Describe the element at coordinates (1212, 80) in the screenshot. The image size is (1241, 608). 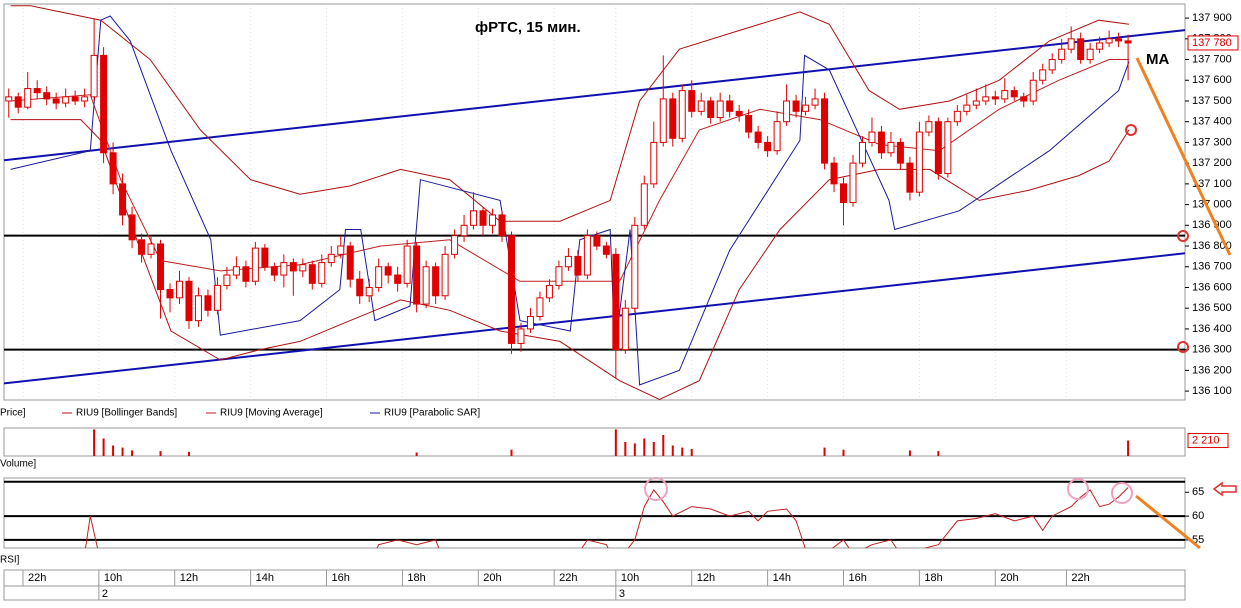
I see `y-tick-label: 137 600` at that location.